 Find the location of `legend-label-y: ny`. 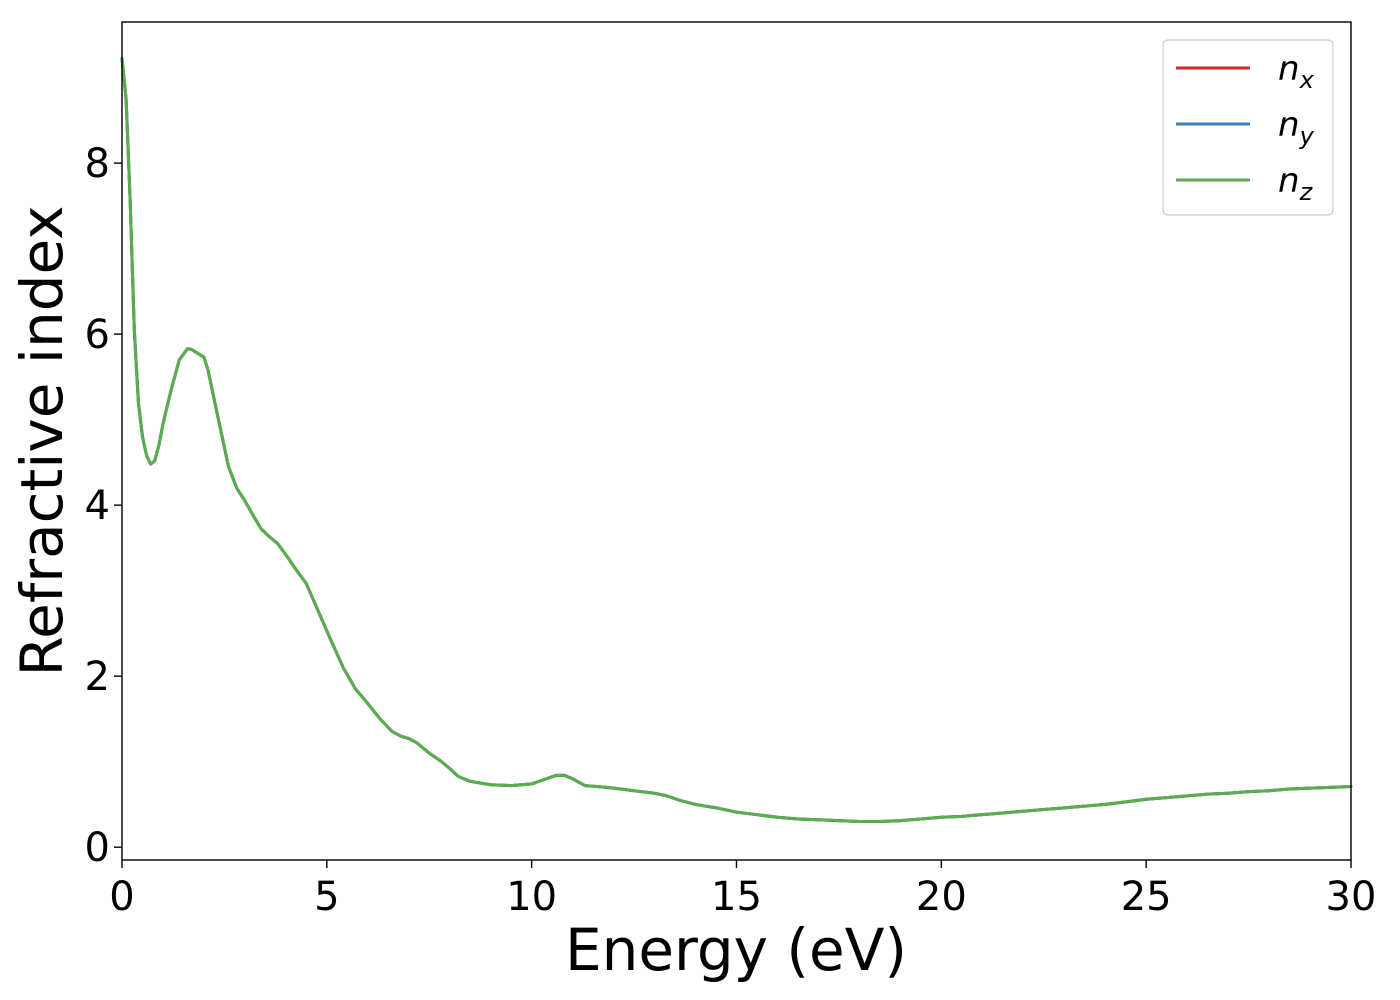

legend-label-y: ny is located at coordinates (1296, 127).